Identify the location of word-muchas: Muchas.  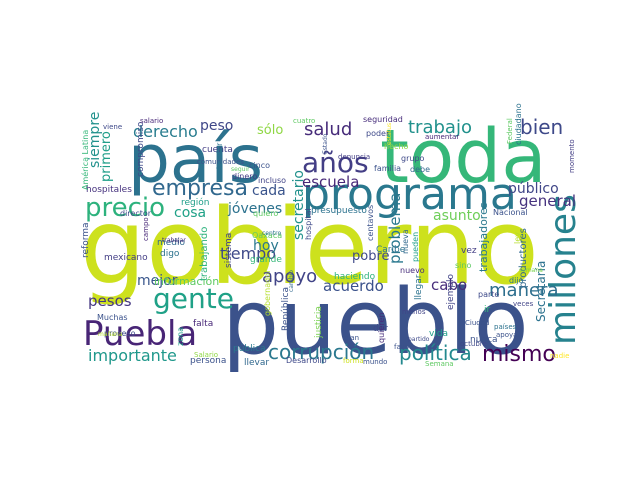
(112, 317).